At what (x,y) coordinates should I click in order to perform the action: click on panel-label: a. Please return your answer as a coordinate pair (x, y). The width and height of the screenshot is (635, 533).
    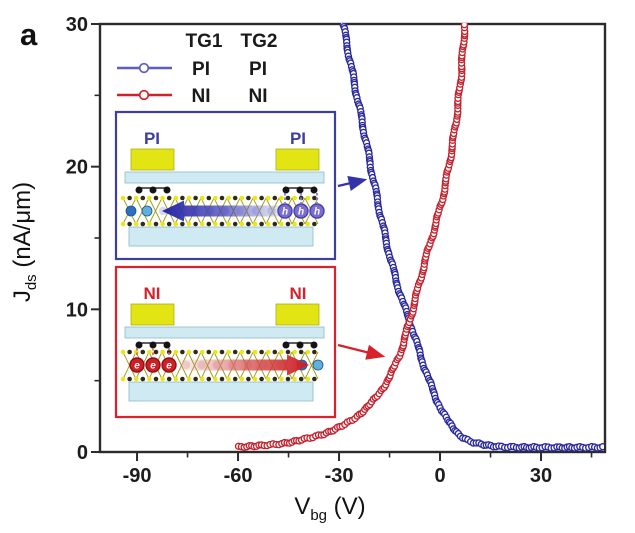
    Looking at the image, I should click on (29, 34).